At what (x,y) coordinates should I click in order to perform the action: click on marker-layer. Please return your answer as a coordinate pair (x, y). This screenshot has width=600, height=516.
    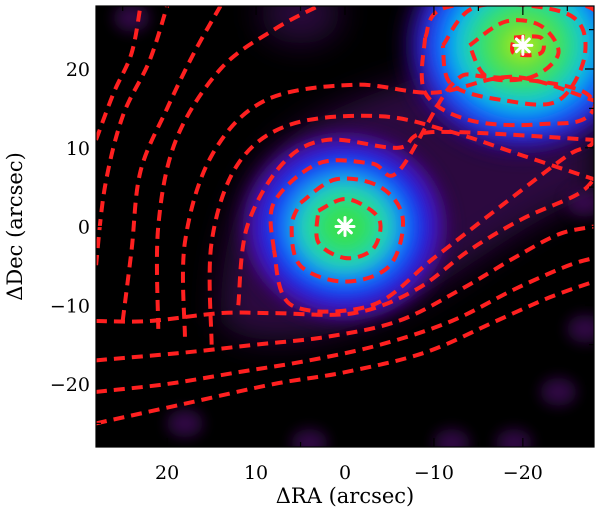
    Looking at the image, I should click on (434, 135).